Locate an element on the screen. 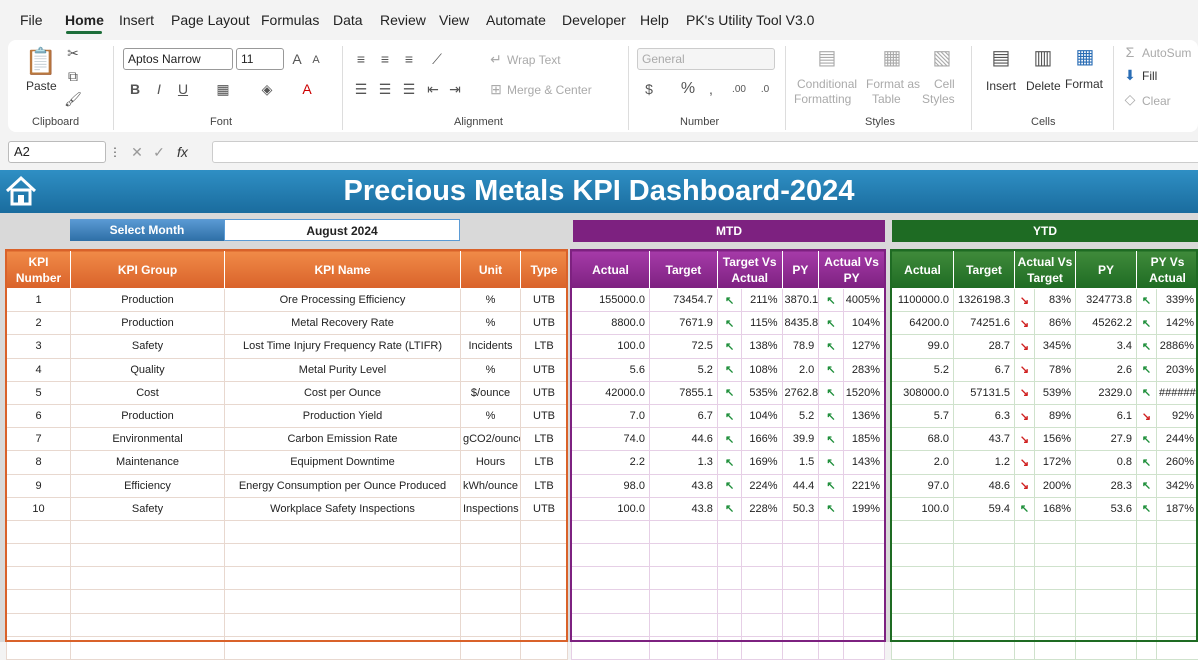  kpi-group-cell: Quality is located at coordinates (148, 369).